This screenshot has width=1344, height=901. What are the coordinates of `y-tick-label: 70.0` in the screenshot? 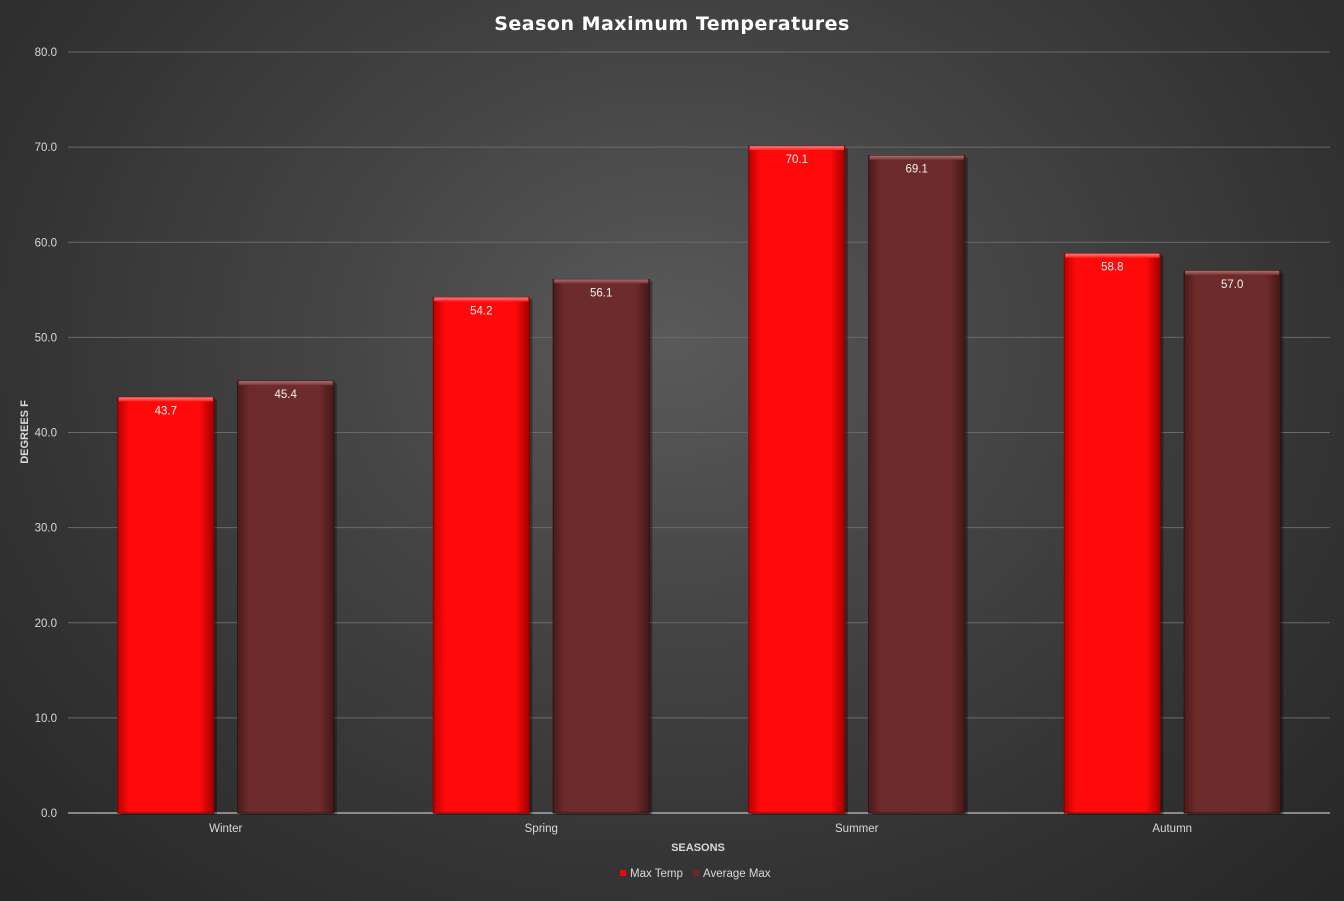 It's located at (46, 148).